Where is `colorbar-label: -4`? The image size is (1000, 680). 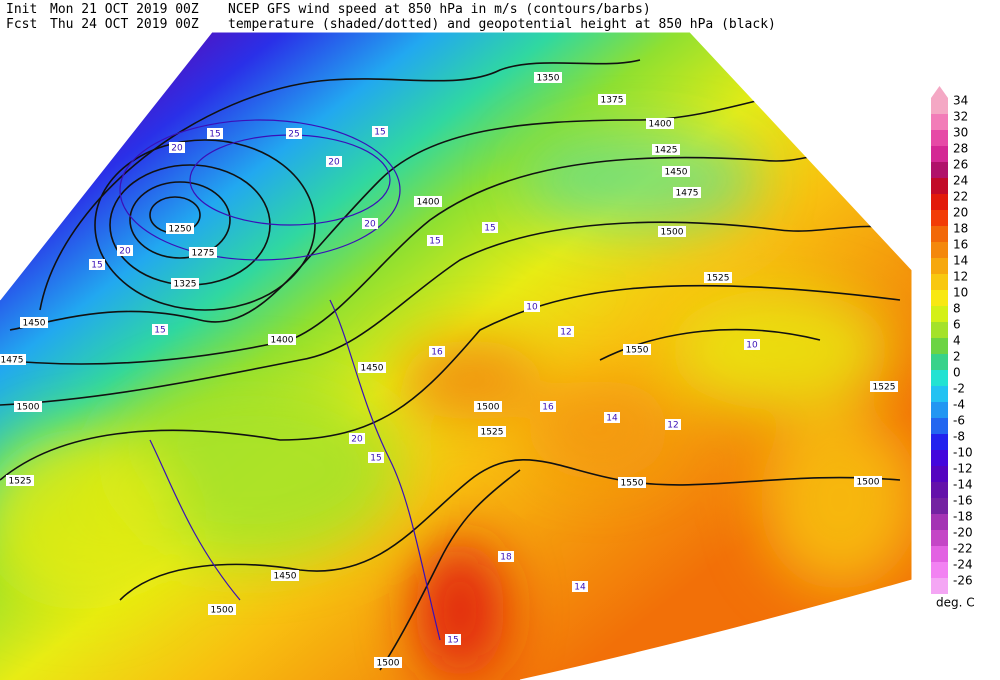
colorbar-label: -4 is located at coordinates (959, 405).